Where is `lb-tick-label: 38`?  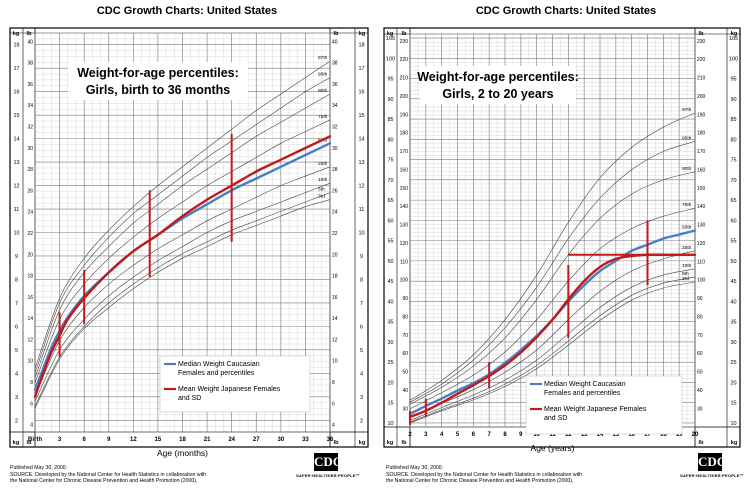
lb-tick-label: 38 is located at coordinates (335, 64).